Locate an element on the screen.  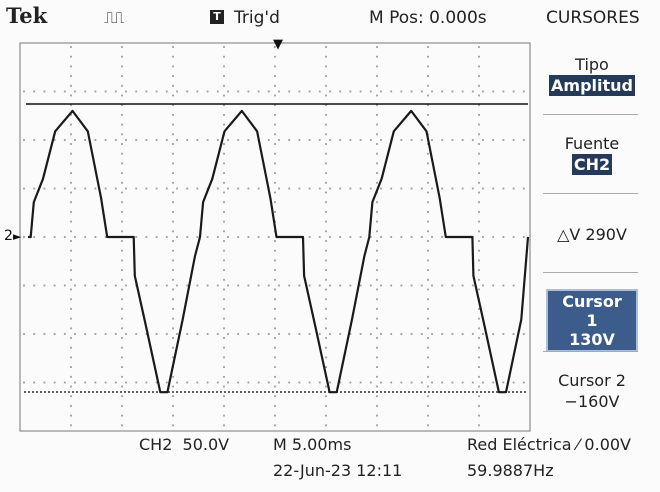
channel-2-arrow-icon: ► is located at coordinates (17, 236).